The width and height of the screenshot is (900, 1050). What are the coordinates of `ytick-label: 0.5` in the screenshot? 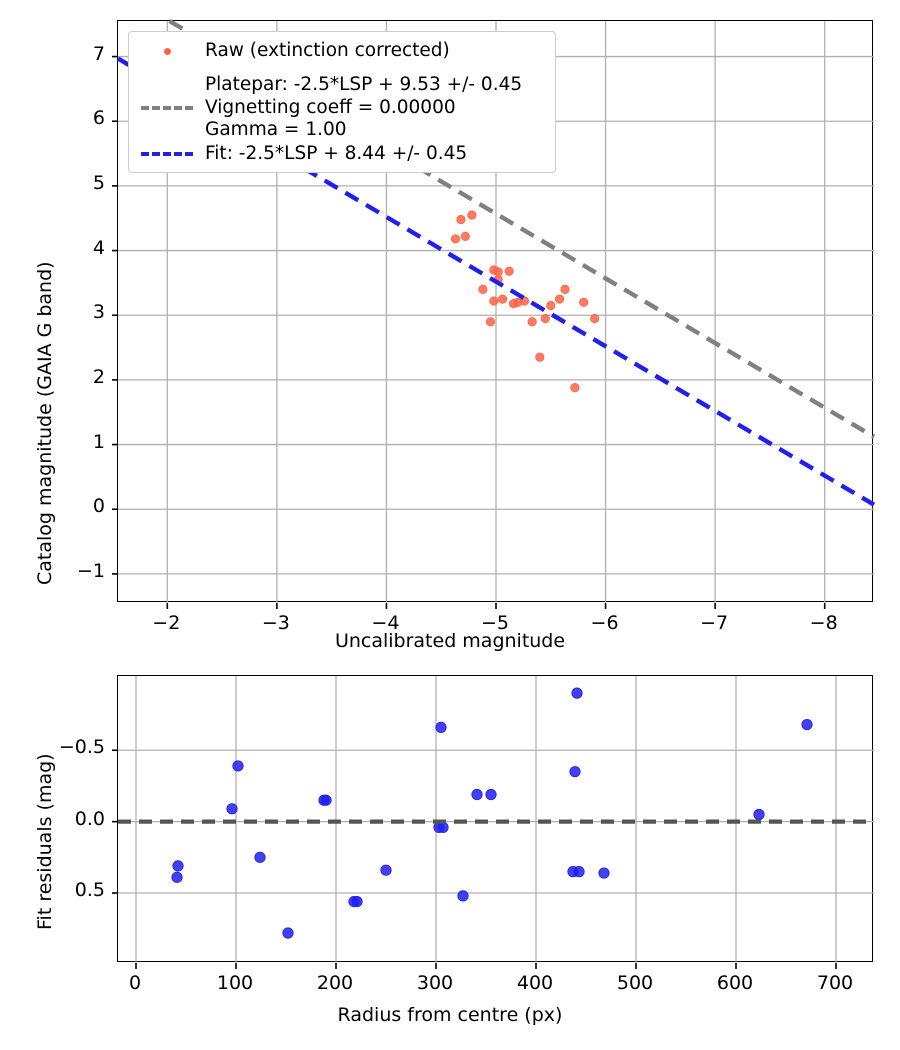 It's located at (89, 890).